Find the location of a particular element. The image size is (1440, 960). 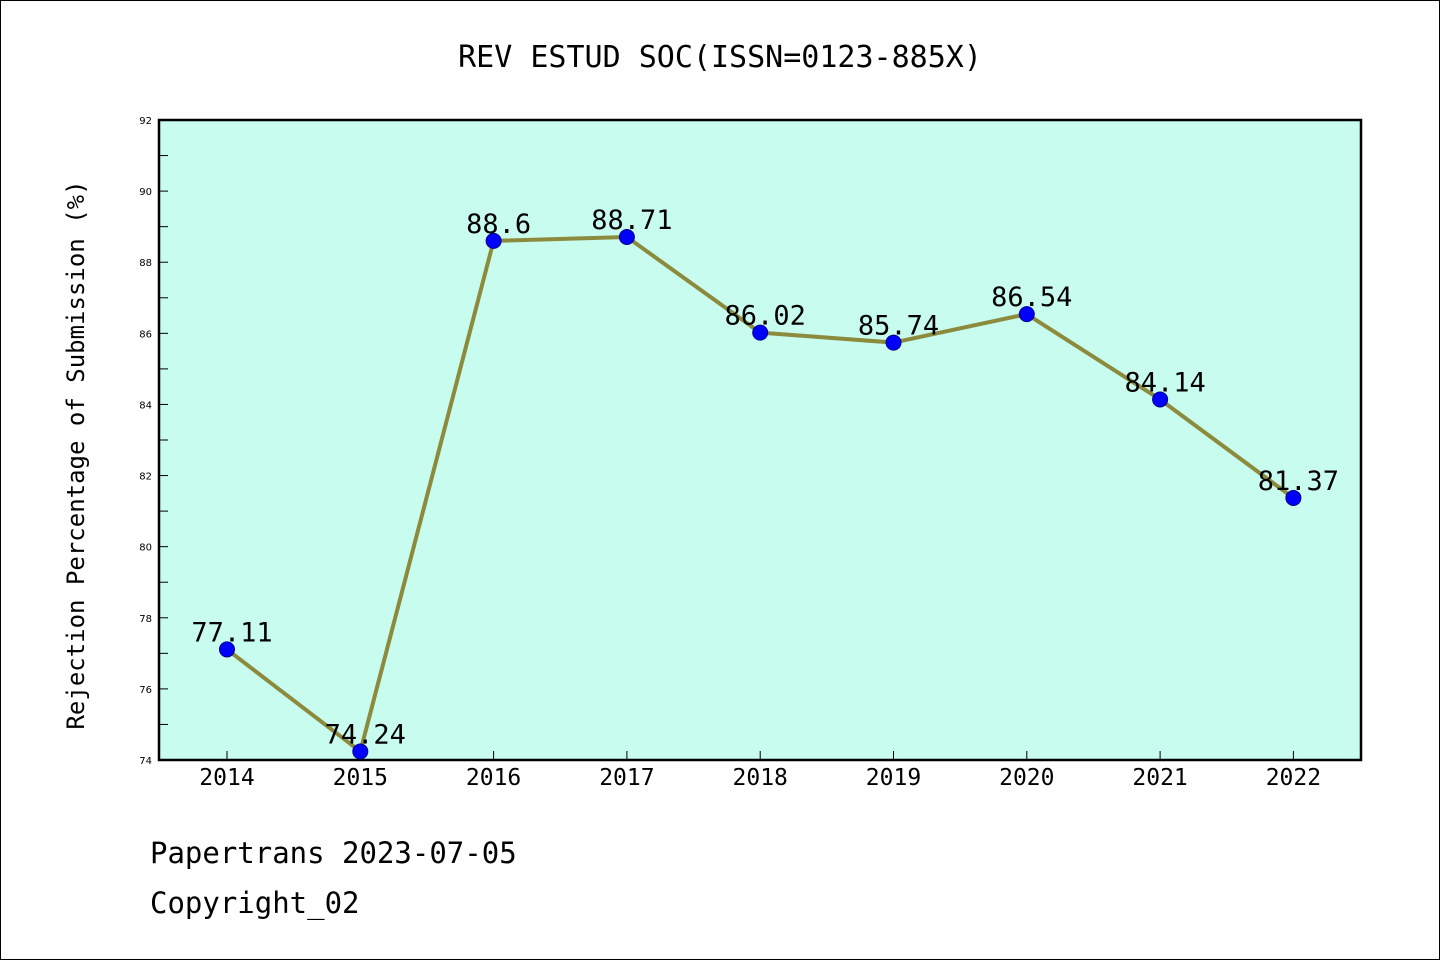

data-label: 86.02 is located at coordinates (765, 316).